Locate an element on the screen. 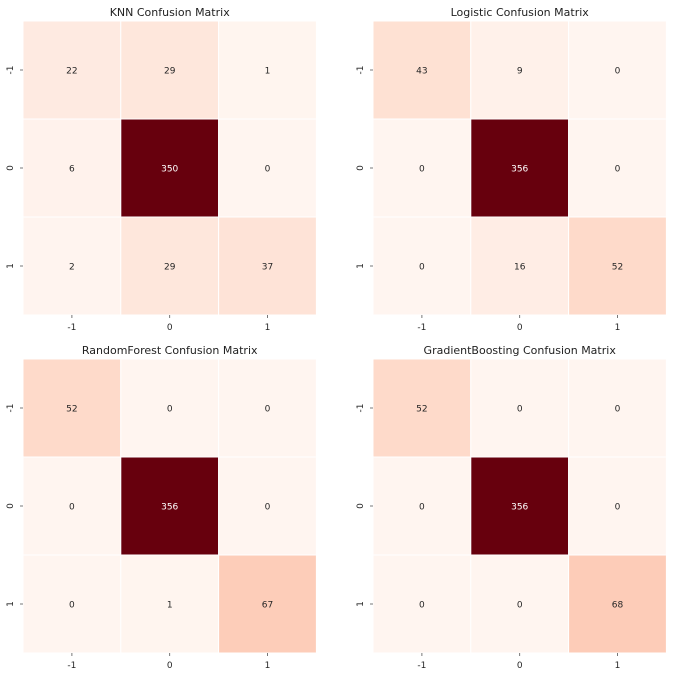 This screenshot has width=700, height=689. randomforest-cell-label: 67 is located at coordinates (267, 606).